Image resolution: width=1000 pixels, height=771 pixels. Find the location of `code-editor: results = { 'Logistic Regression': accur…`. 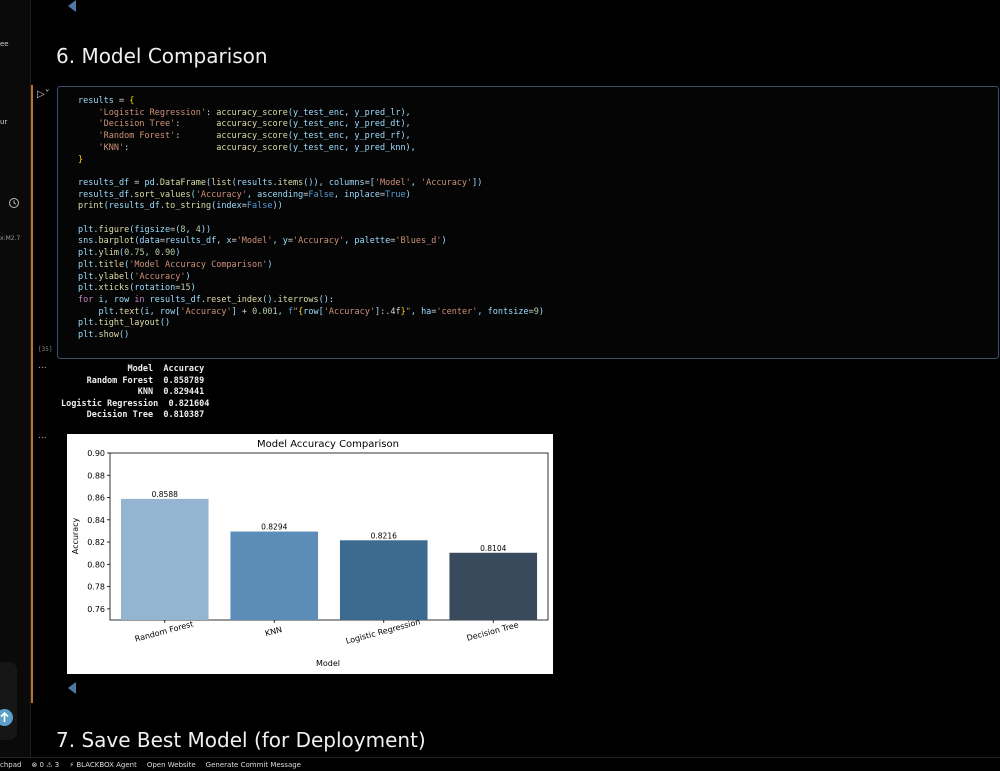

code-editor: results = { 'Logistic Regression': accur… is located at coordinates (311, 218).